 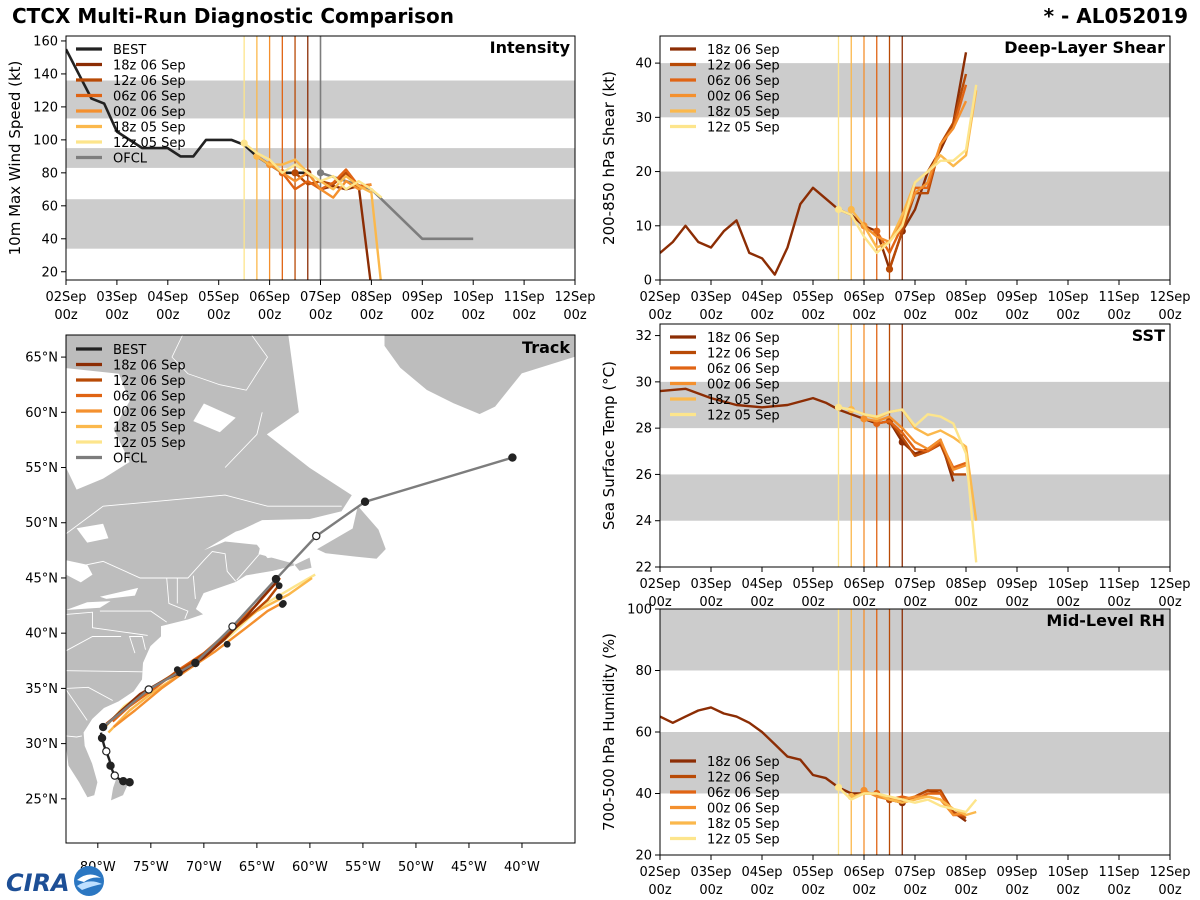 What do you see at coordinates (743, 338) in the screenshot?
I see `sst-legend-label-18z-06-sep: 18z 06 Sep` at bounding box center [743, 338].